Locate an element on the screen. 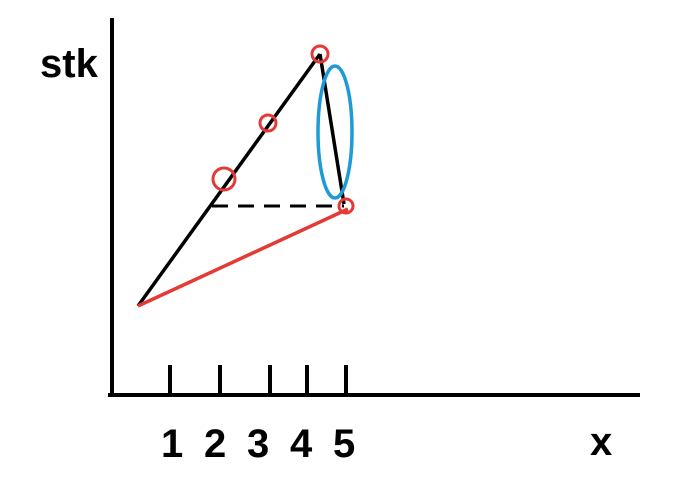 This screenshot has width=688, height=484. tick-label-3: 3 is located at coordinates (258, 444).